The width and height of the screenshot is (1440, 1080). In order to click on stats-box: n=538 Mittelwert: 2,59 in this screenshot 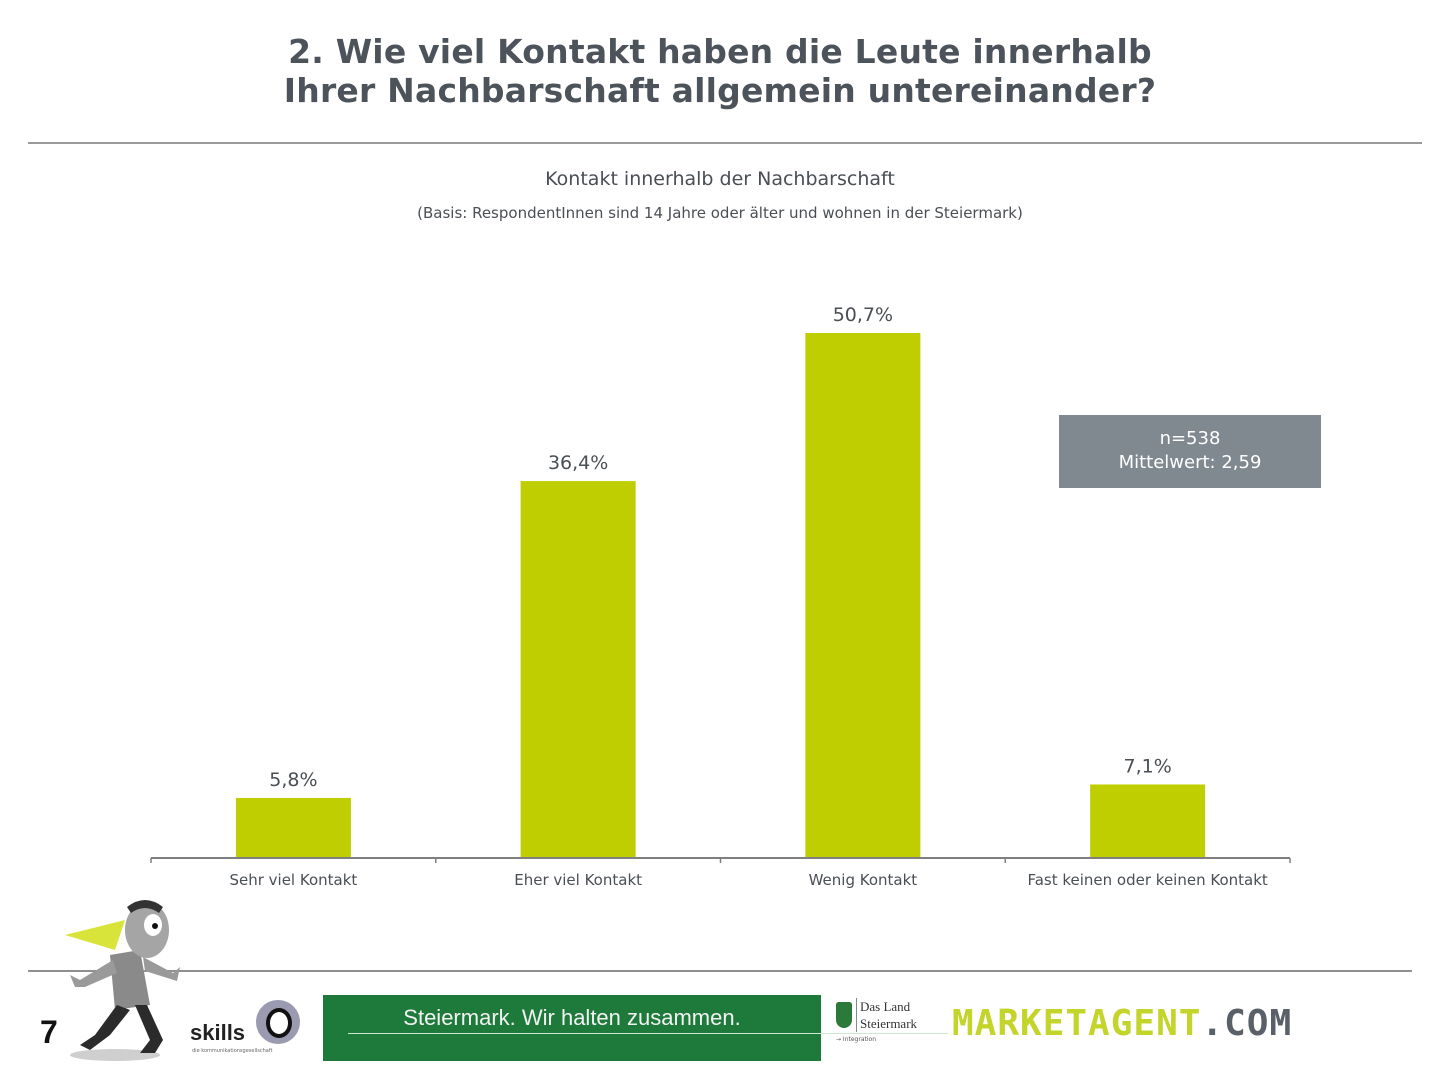, I will do `click(1190, 451)`.